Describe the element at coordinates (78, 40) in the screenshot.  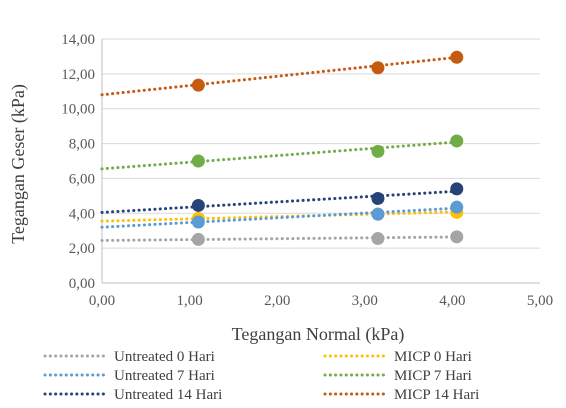
I see `y-tick-label: 14,00` at that location.